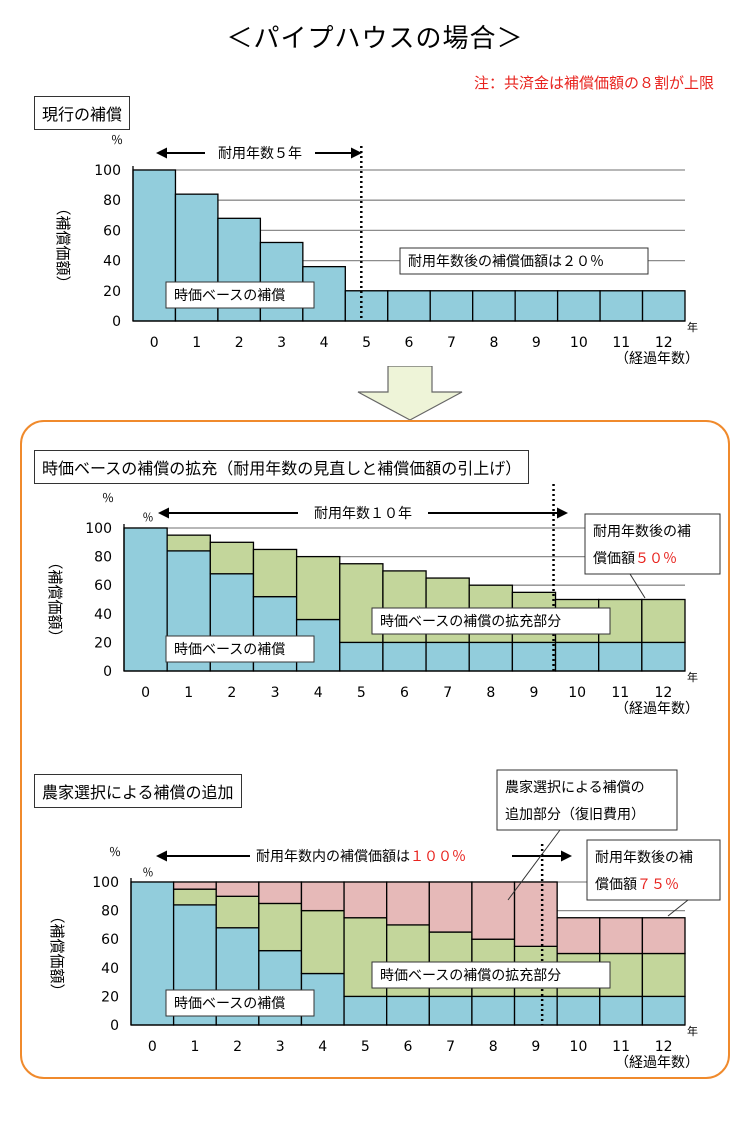 The height and width of the screenshot is (1125, 750). What do you see at coordinates (644, 858) in the screenshot?
I see `after75-callout-span: 耐用年数後の補` at bounding box center [644, 858].